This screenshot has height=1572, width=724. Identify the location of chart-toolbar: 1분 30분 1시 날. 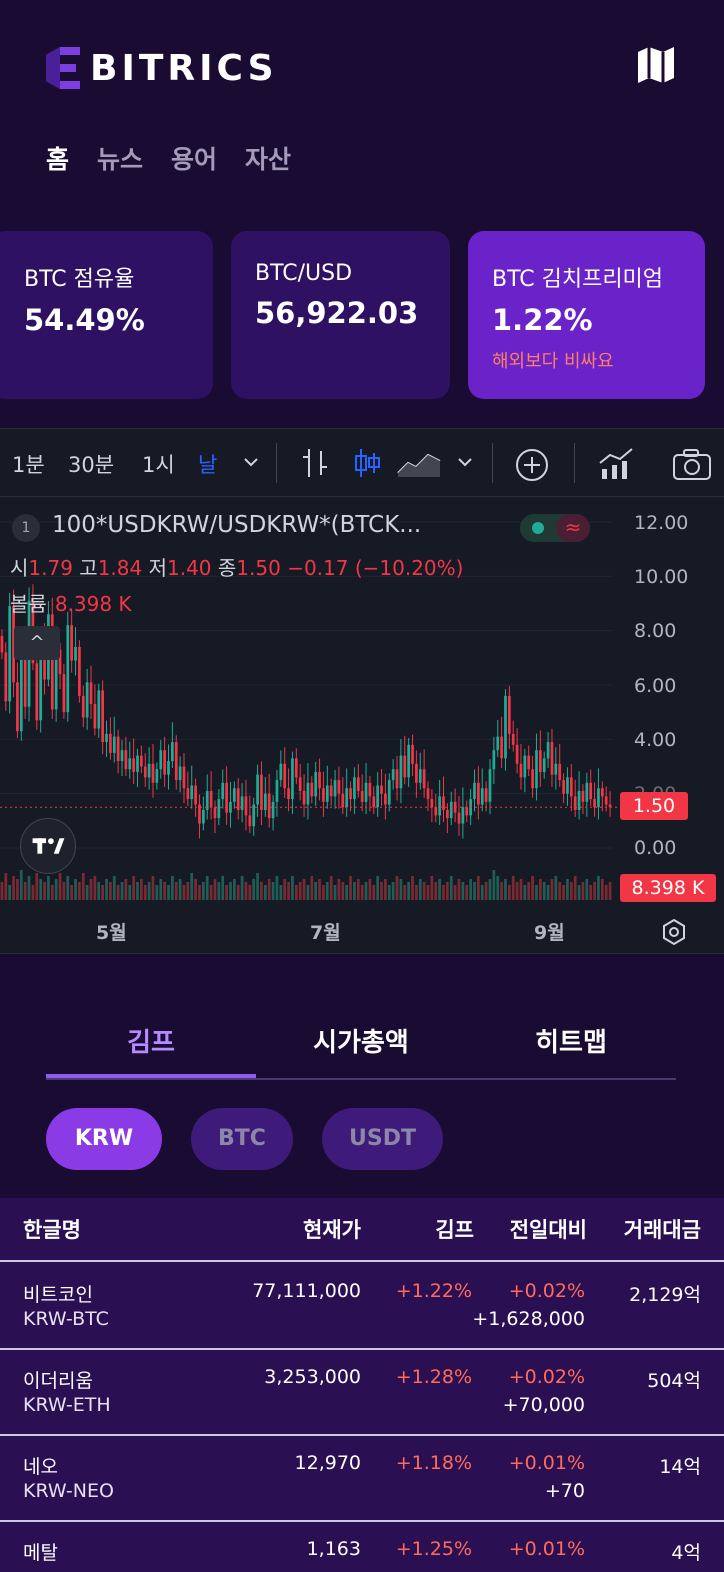
(362, 463).